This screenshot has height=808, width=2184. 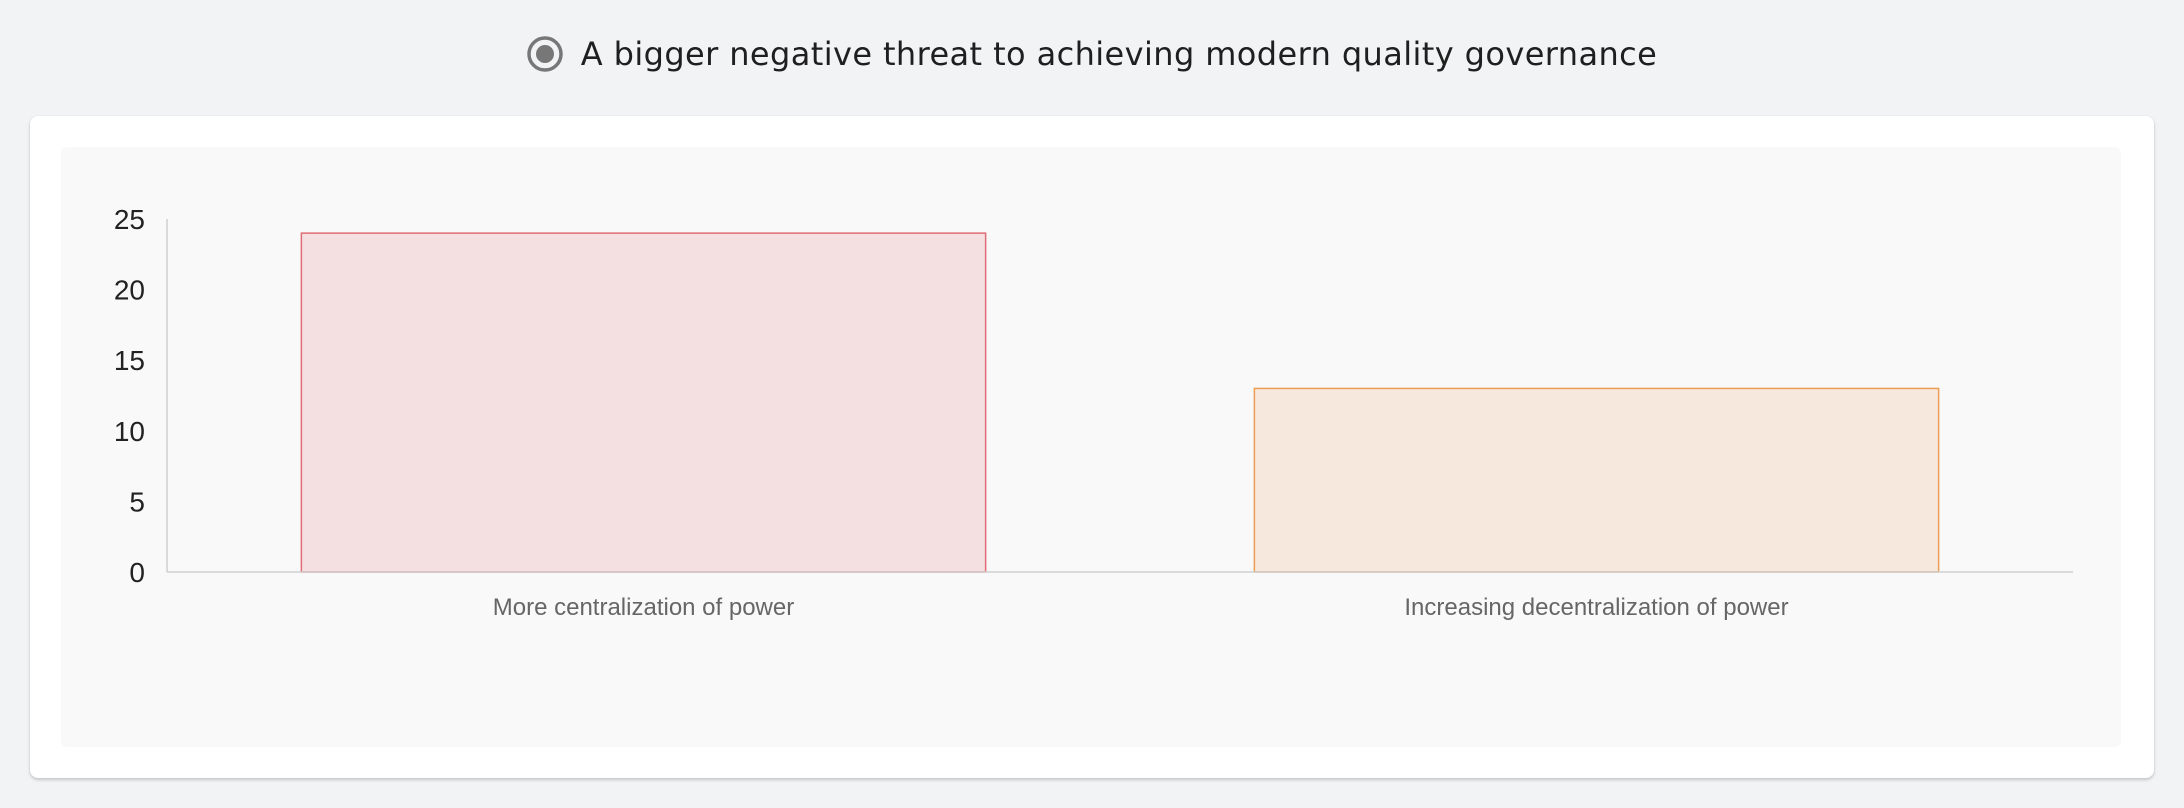 I want to click on x-category-label: More centralization of power, so click(x=643, y=607).